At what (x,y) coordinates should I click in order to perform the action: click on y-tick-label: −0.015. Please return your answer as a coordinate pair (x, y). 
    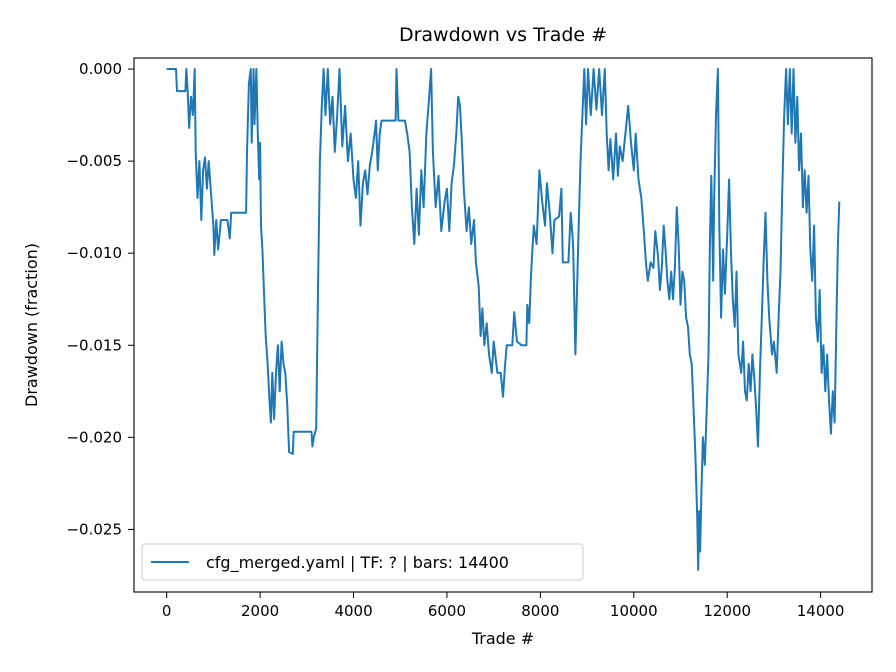
    Looking at the image, I should click on (94, 345).